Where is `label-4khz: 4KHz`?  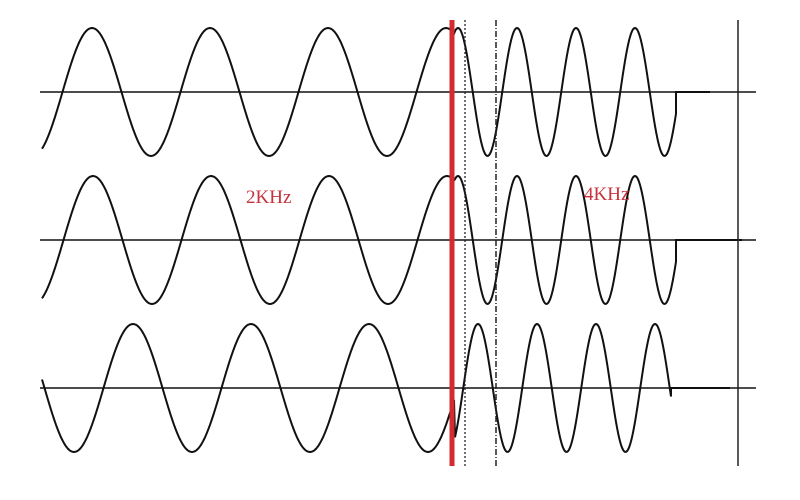
label-4khz: 4KHz is located at coordinates (606, 194).